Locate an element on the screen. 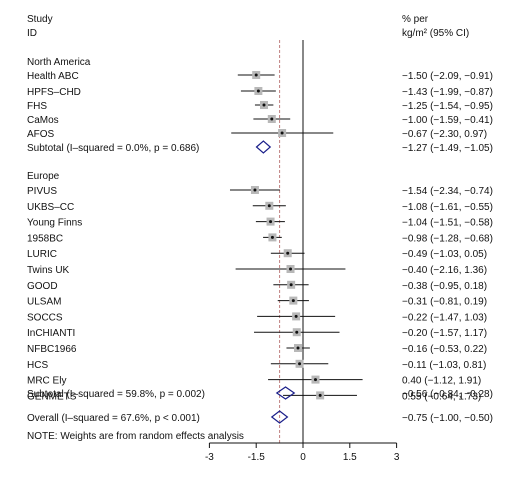 This screenshot has height=479, width=532. study-label: MRC Ely is located at coordinates (46, 381).